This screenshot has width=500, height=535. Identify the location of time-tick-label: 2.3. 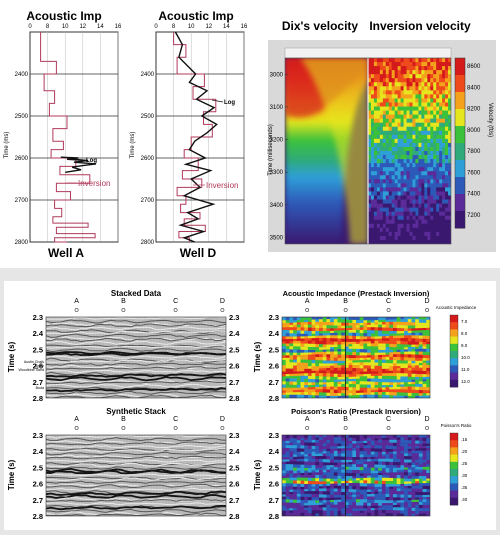
(38, 435).